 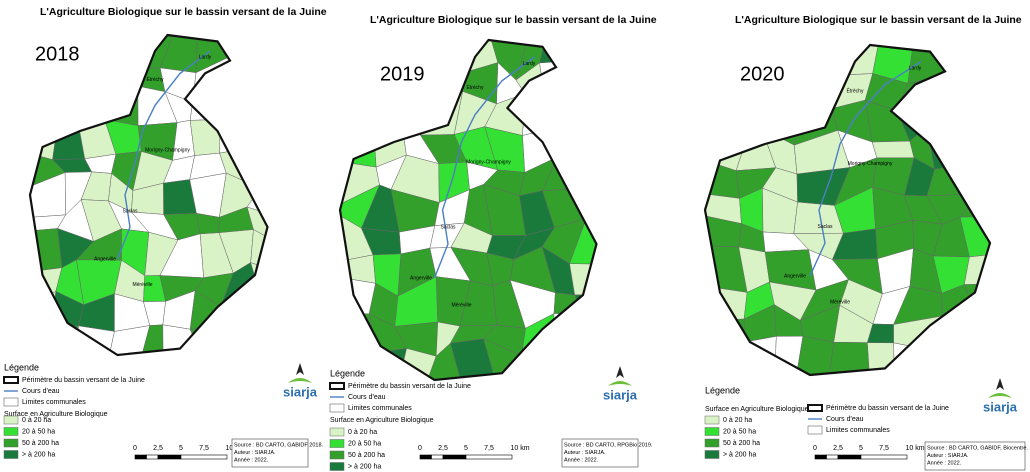 I want to click on scale-label: 10 km, so click(x=914, y=448).